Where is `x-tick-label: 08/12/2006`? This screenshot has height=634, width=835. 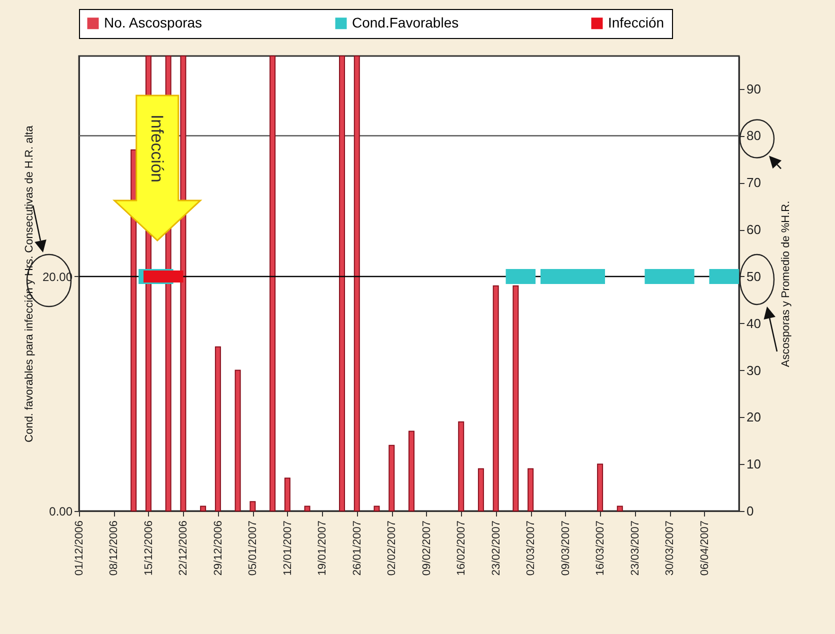
x-tick-label: 08/12/2006 is located at coordinates (114, 548).